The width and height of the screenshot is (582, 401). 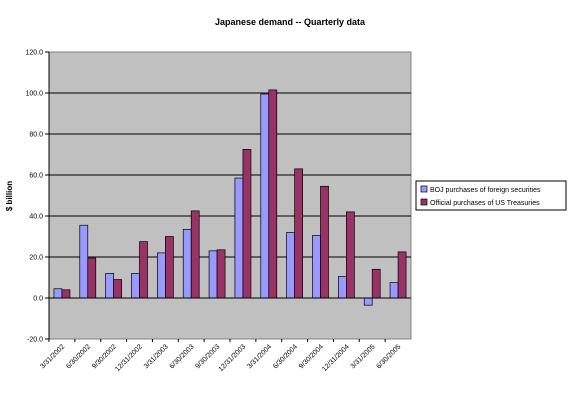 What do you see at coordinates (485, 203) in the screenshot?
I see `legend-label-treasuries: Official purchases of US Treasuries` at bounding box center [485, 203].